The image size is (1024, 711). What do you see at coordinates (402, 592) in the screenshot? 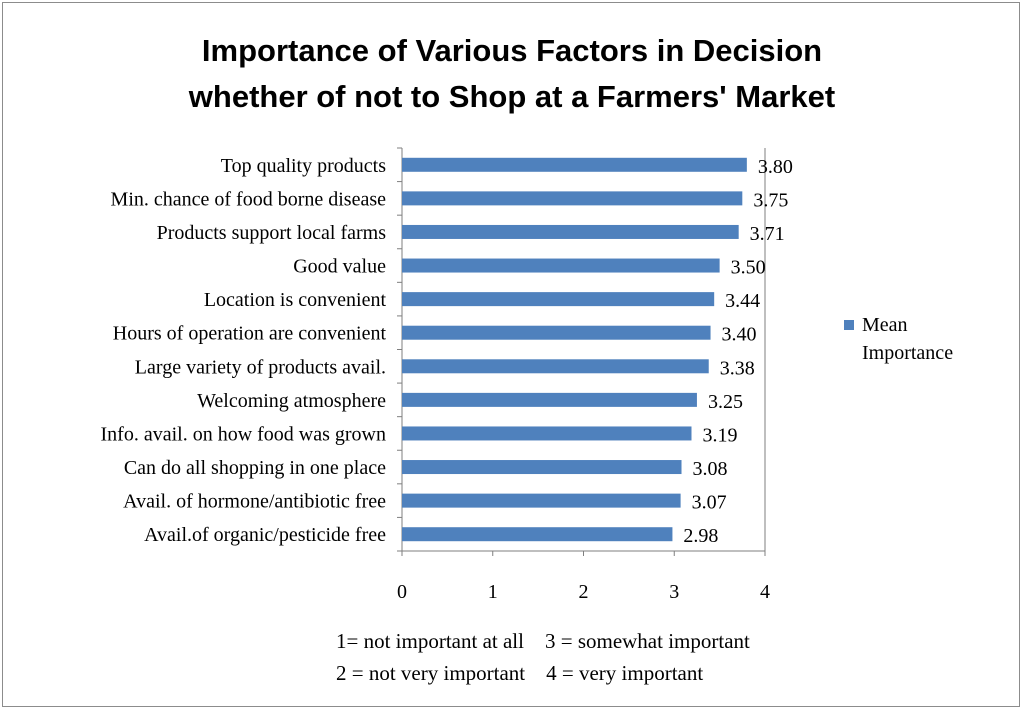
I see `x-tick-label: 0` at bounding box center [402, 592].